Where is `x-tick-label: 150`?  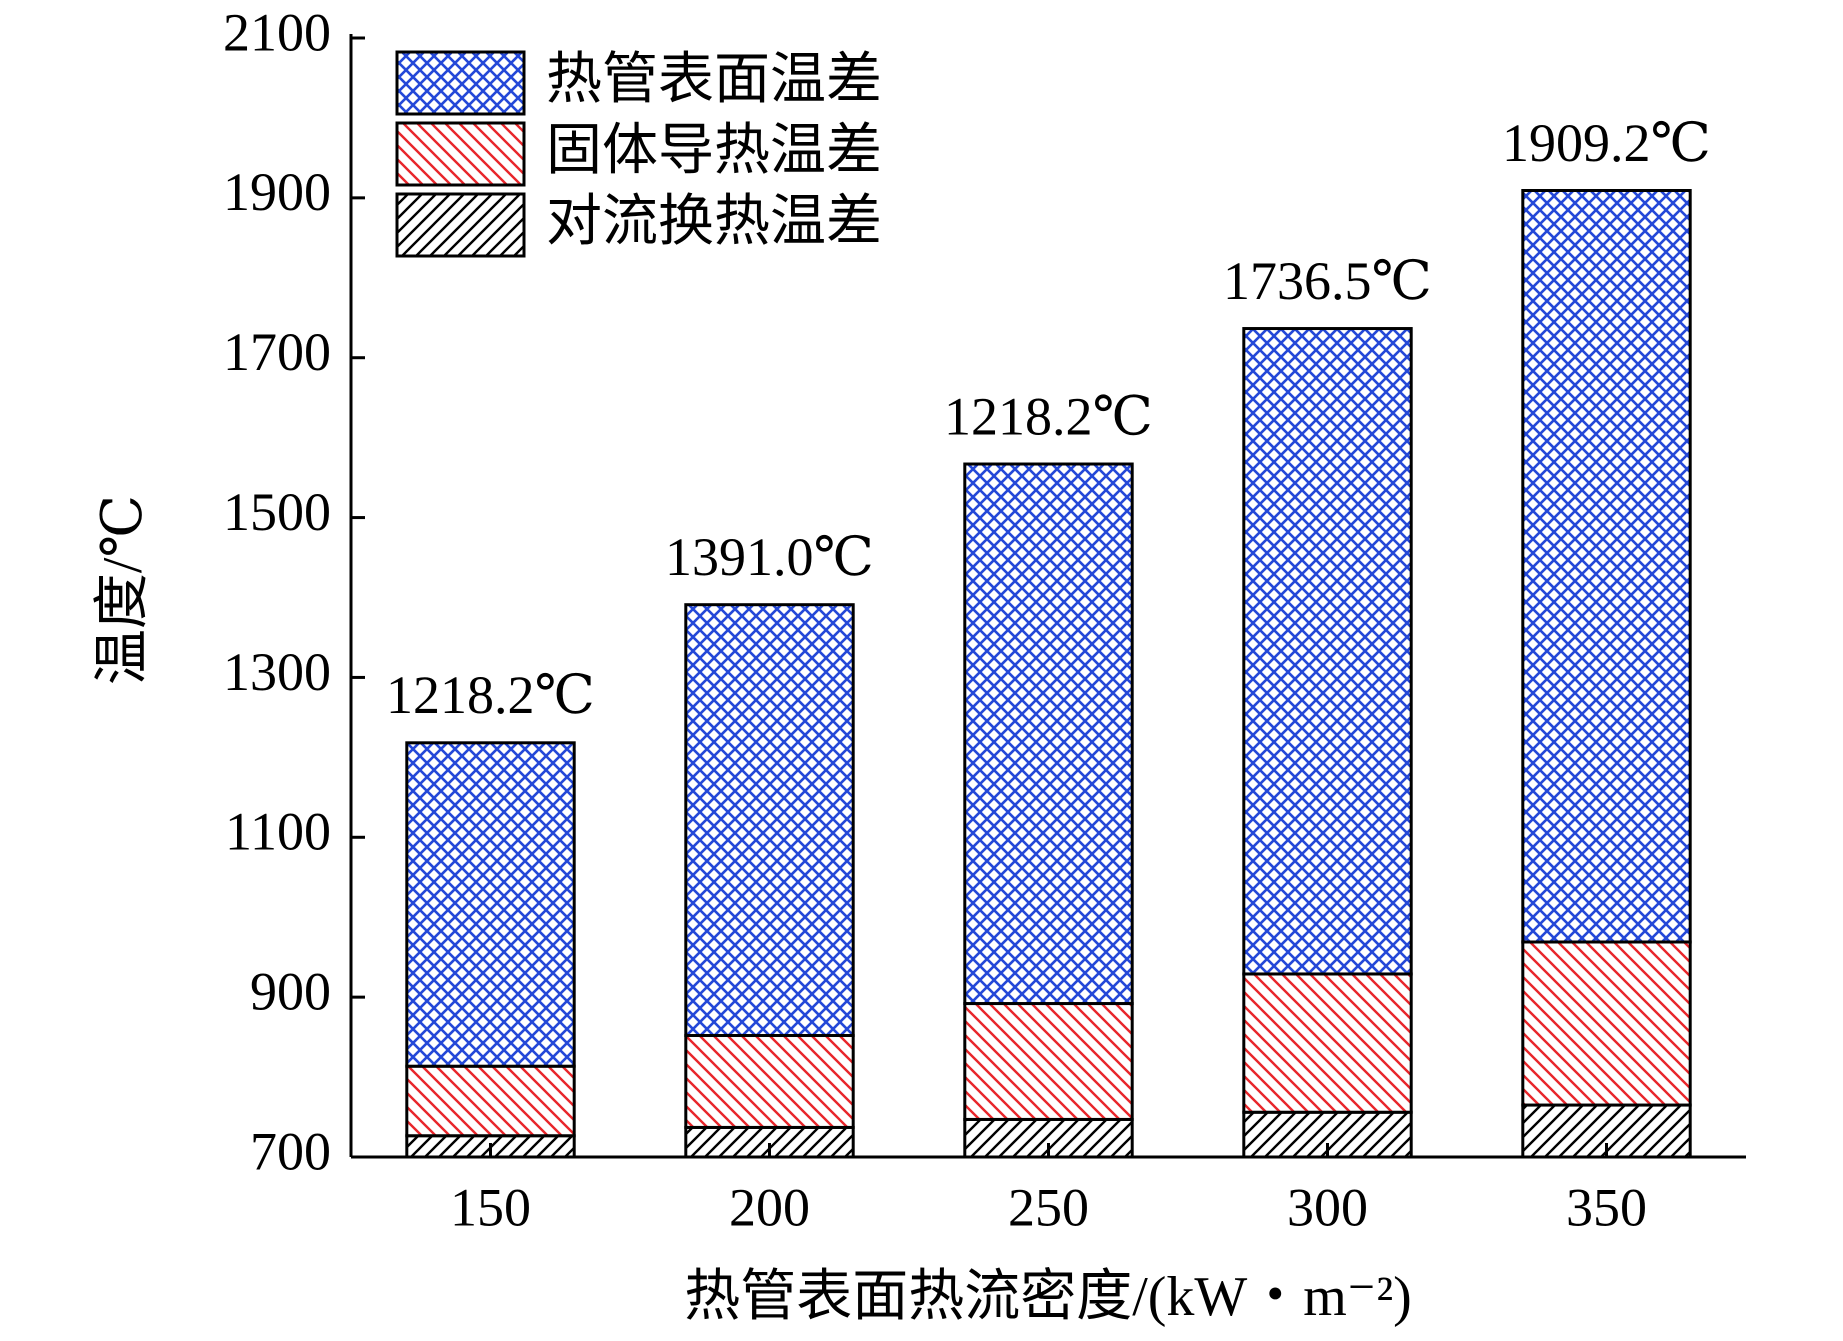 x-tick-label: 150 is located at coordinates (490, 1207).